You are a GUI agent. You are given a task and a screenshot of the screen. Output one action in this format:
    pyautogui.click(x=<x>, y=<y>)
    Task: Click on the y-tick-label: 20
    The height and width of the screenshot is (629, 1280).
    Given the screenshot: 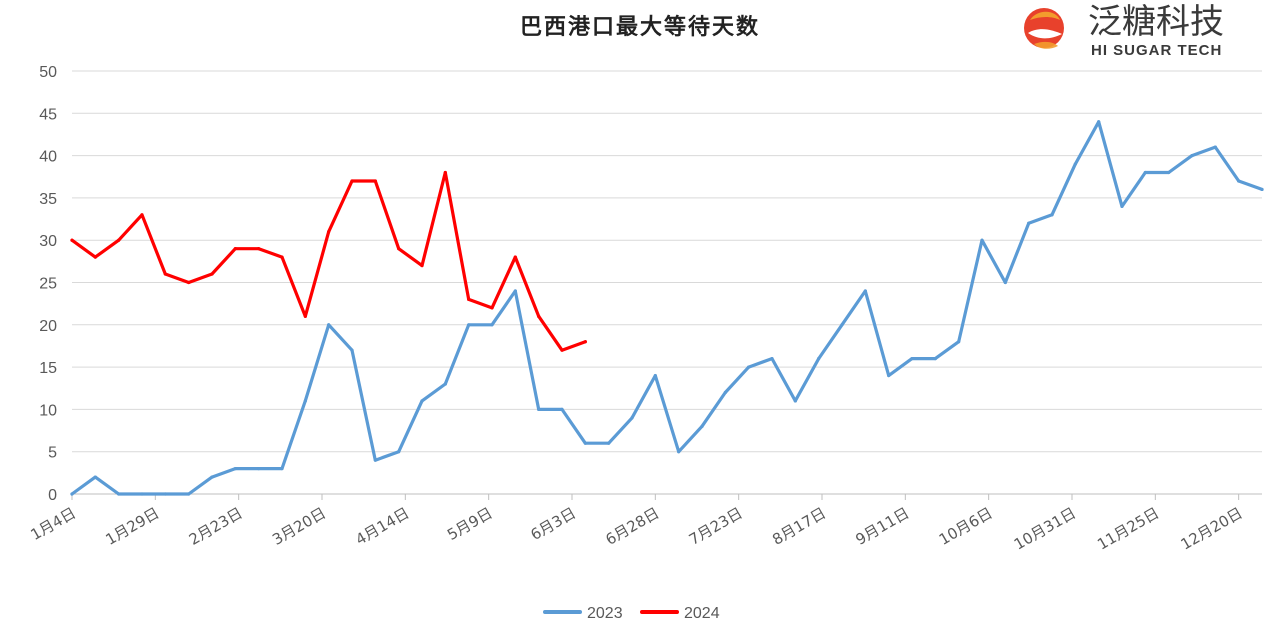 What is the action you would take?
    pyautogui.click(x=48, y=326)
    